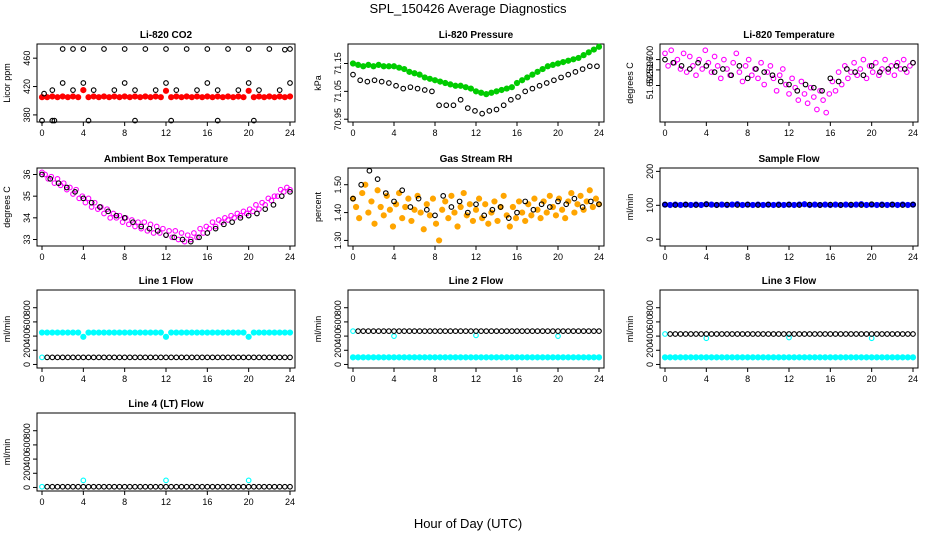  What do you see at coordinates (517, 379) in the screenshot?
I see `x-tick-label: 16` at bounding box center [517, 379].